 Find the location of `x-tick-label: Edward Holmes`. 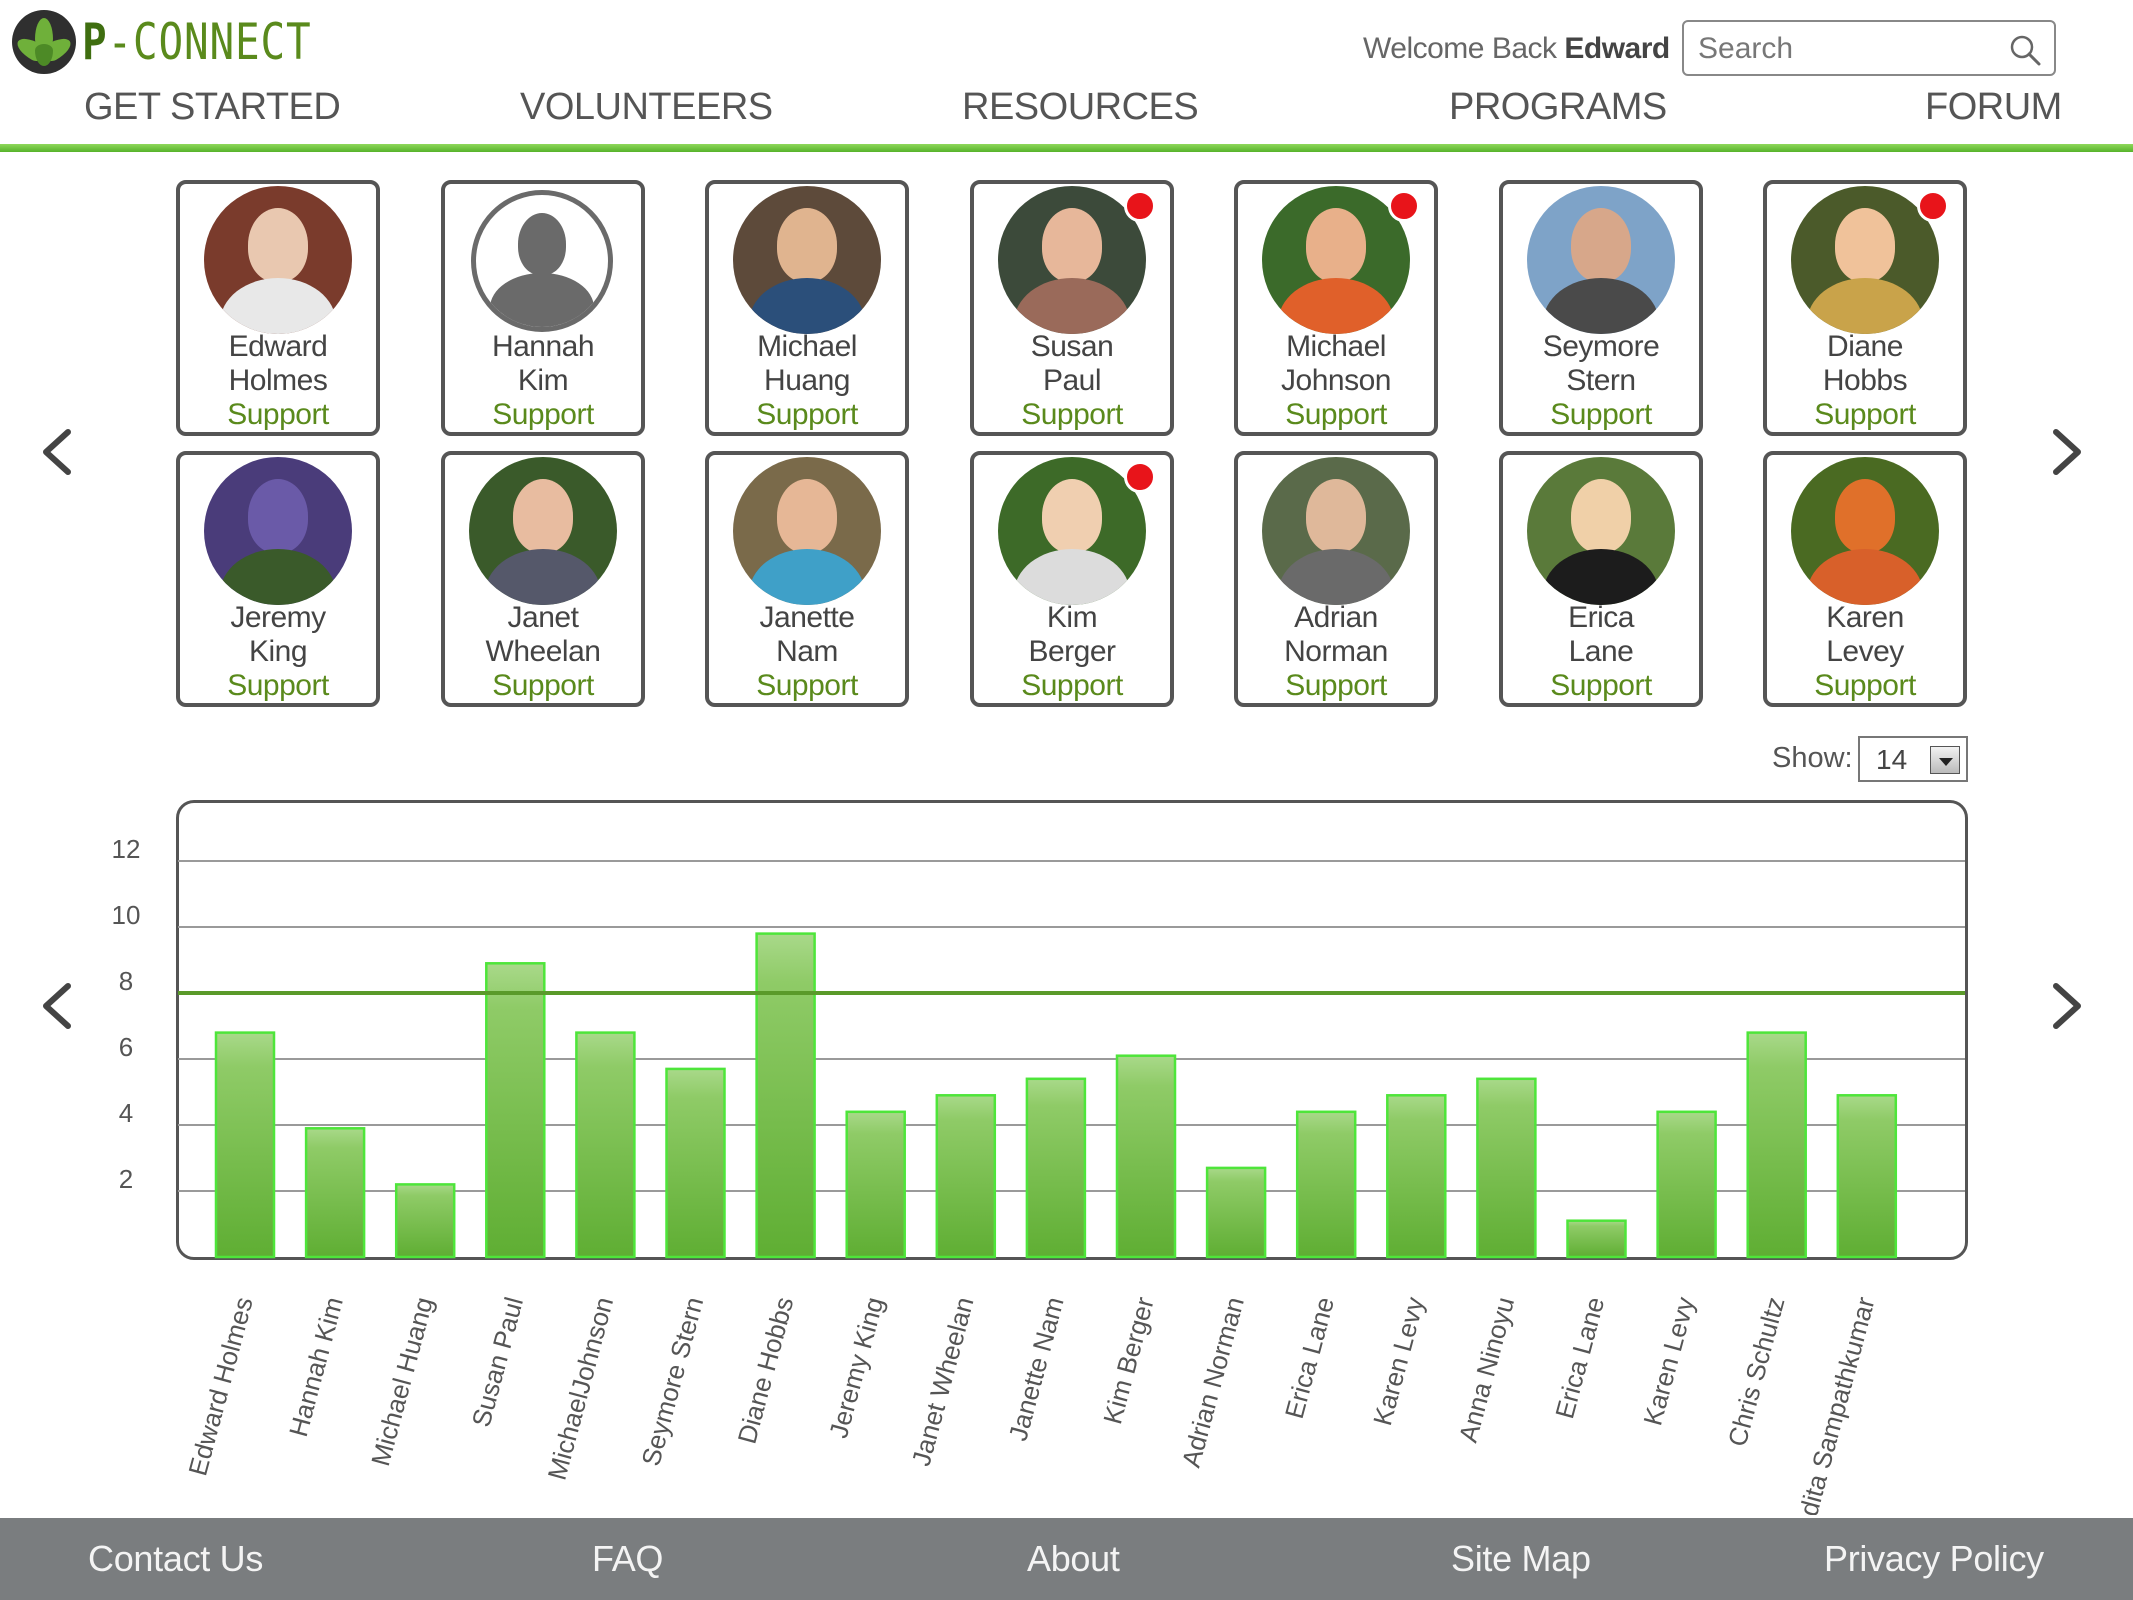

x-tick-label: Edward Holmes is located at coordinates (220, 1386).